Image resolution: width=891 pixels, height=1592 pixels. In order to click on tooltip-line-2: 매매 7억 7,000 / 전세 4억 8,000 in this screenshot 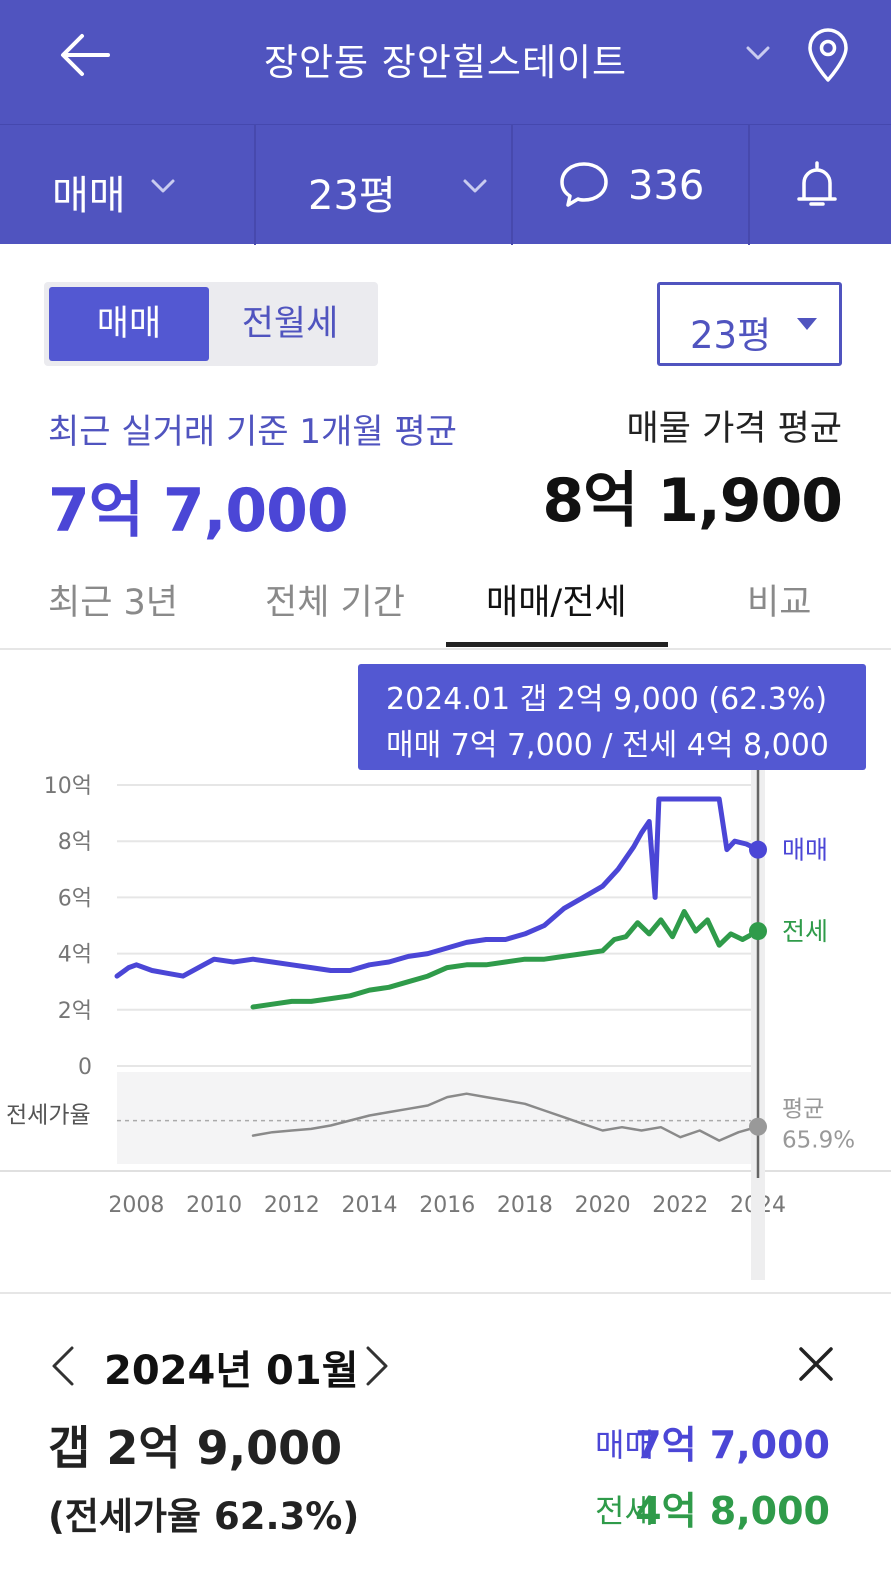, I will do `click(607, 745)`.